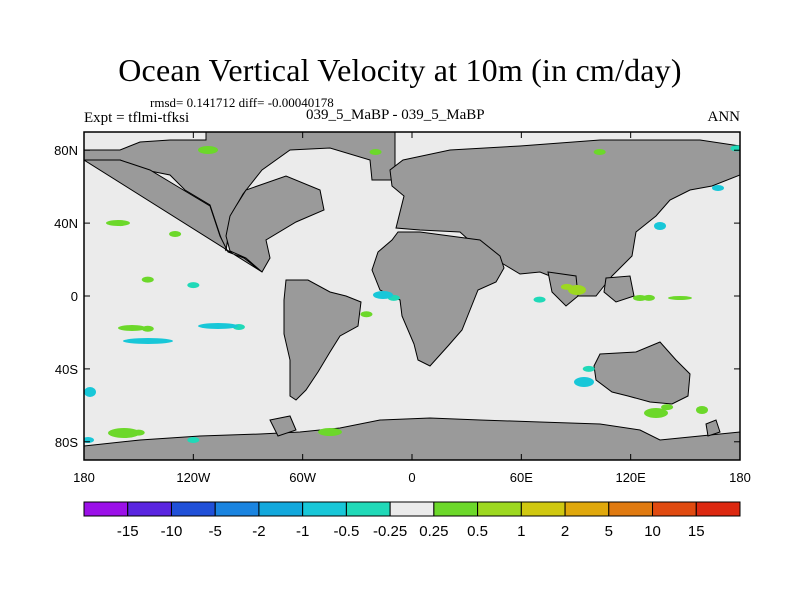 The width and height of the screenshot is (800, 600). What do you see at coordinates (128, 531) in the screenshot?
I see `colorbar-label: -15` at bounding box center [128, 531].